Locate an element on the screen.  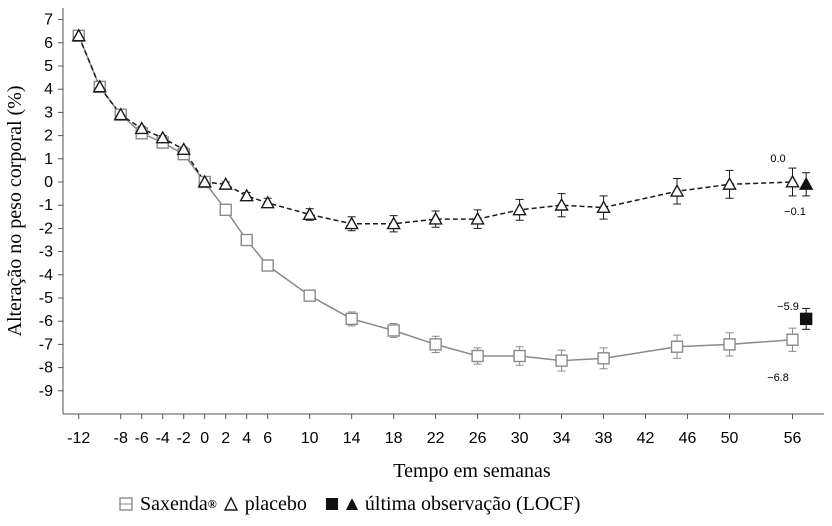
annotation-placebo-final: 0.0 is located at coordinates (777, 159).